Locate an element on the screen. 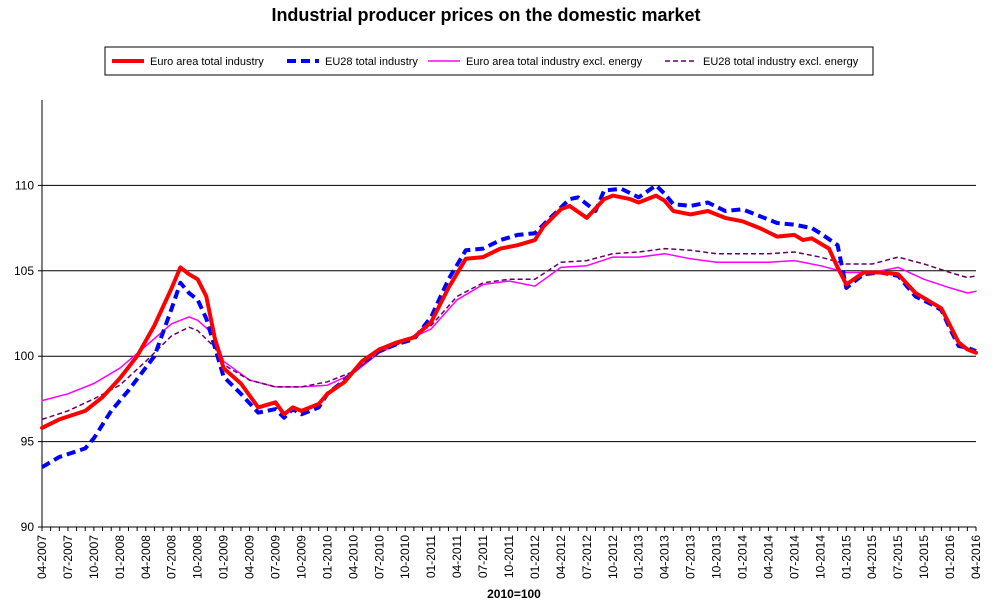 Image resolution: width=1000 pixels, height=604 pixels. x-tick-label: 07-2009 is located at coordinates (276, 557).